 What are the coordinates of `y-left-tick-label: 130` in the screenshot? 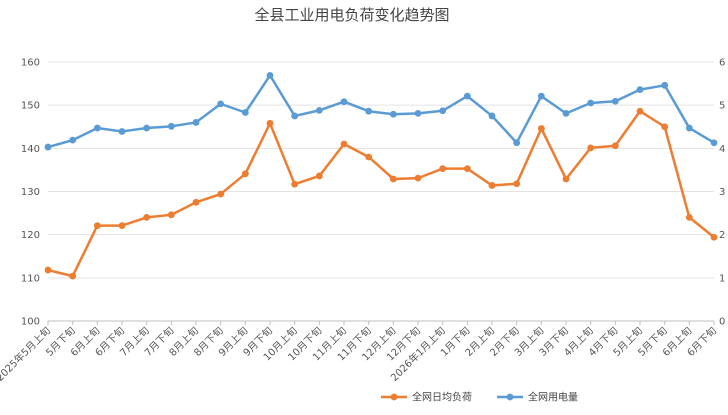 It's located at (30, 192).